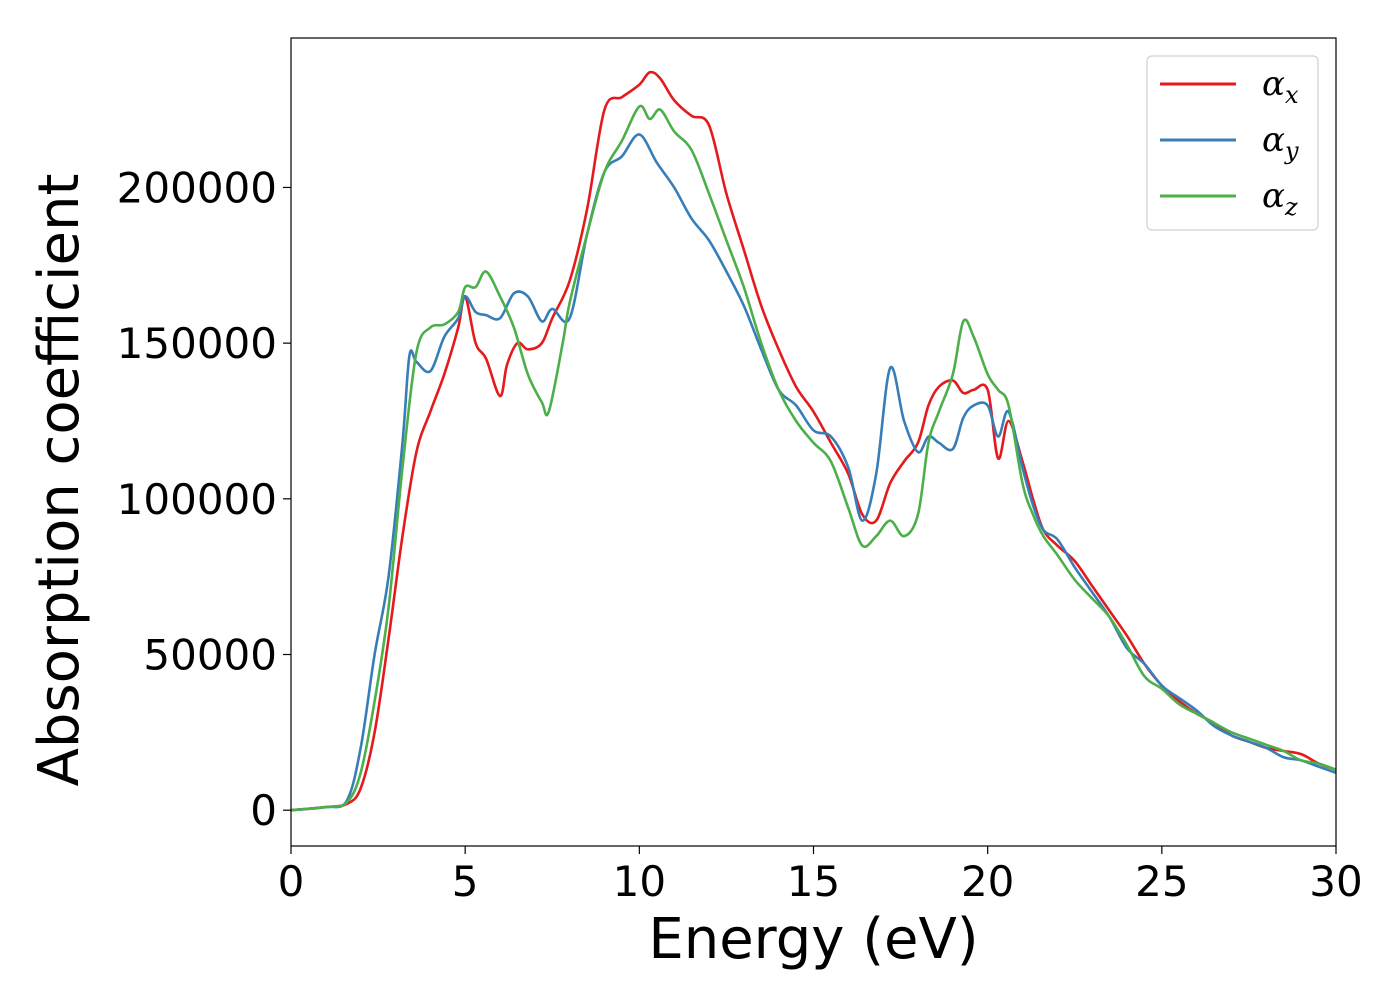 Image resolution: width=1400 pixels, height=1000 pixels. I want to click on x-tick-label: 10, so click(639, 881).